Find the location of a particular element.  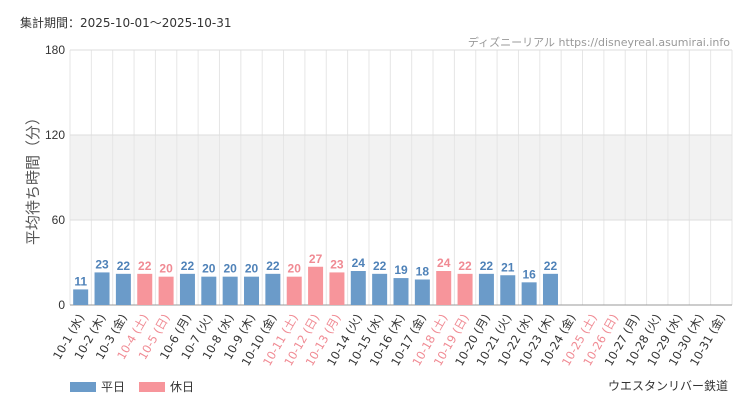

data-label: 27 is located at coordinates (316, 259).